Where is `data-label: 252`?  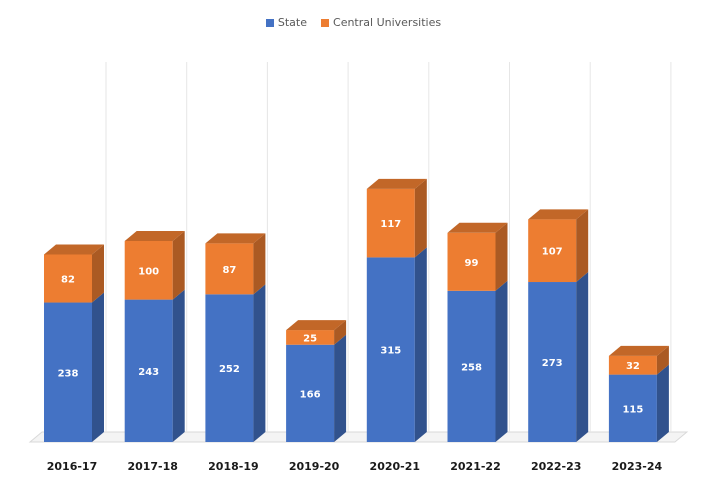
data-label: 252 is located at coordinates (229, 369).